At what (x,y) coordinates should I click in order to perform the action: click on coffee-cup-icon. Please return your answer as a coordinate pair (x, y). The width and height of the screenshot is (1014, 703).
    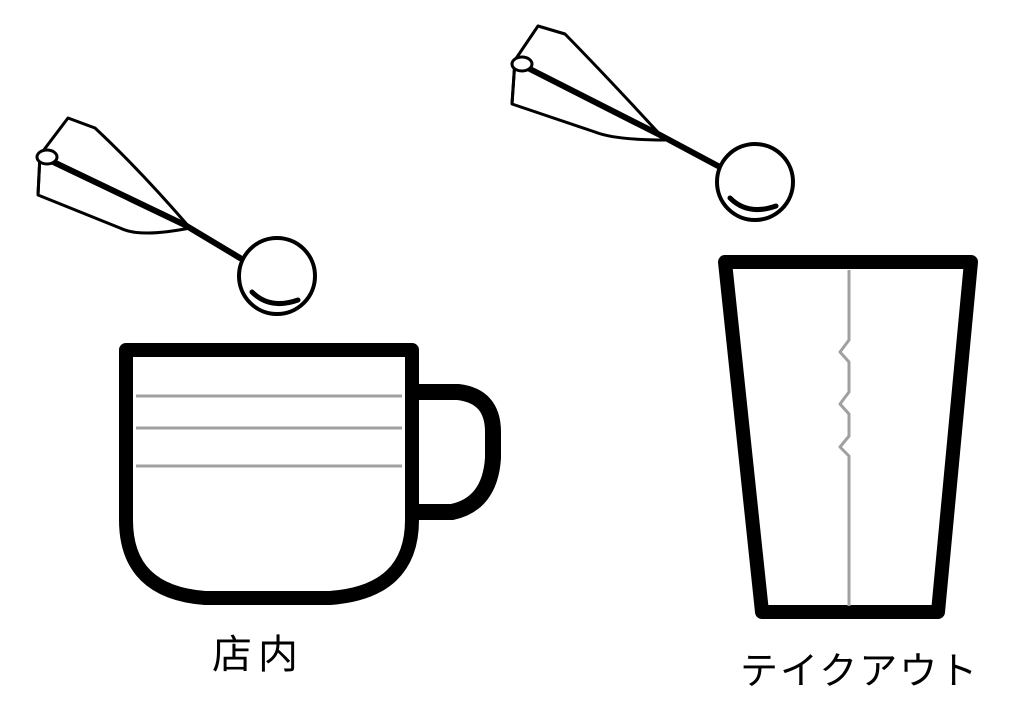
    Looking at the image, I should click on (310, 474).